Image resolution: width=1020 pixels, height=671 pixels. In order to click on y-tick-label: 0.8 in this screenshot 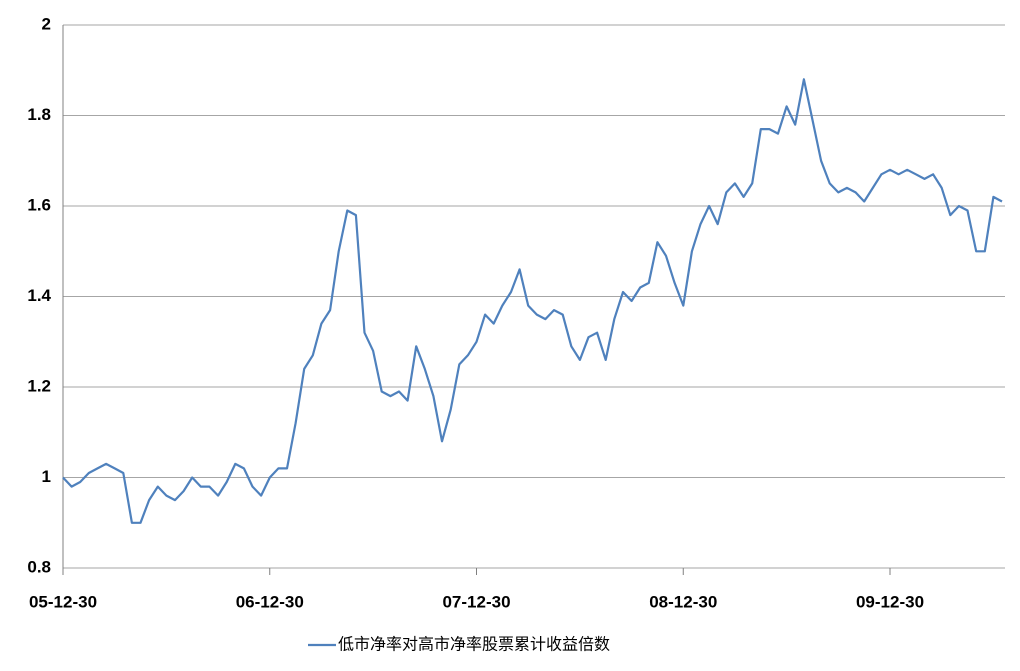, I will do `click(39, 566)`.